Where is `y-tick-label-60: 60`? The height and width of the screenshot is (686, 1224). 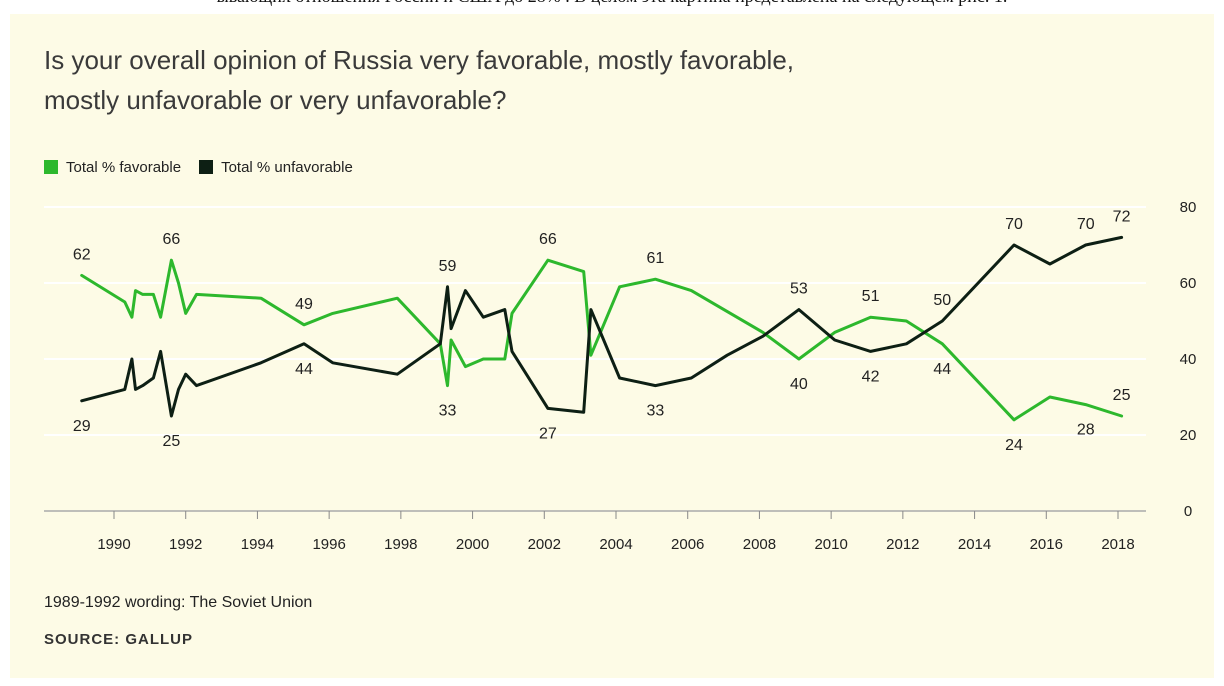 y-tick-label-60: 60 is located at coordinates (1188, 283).